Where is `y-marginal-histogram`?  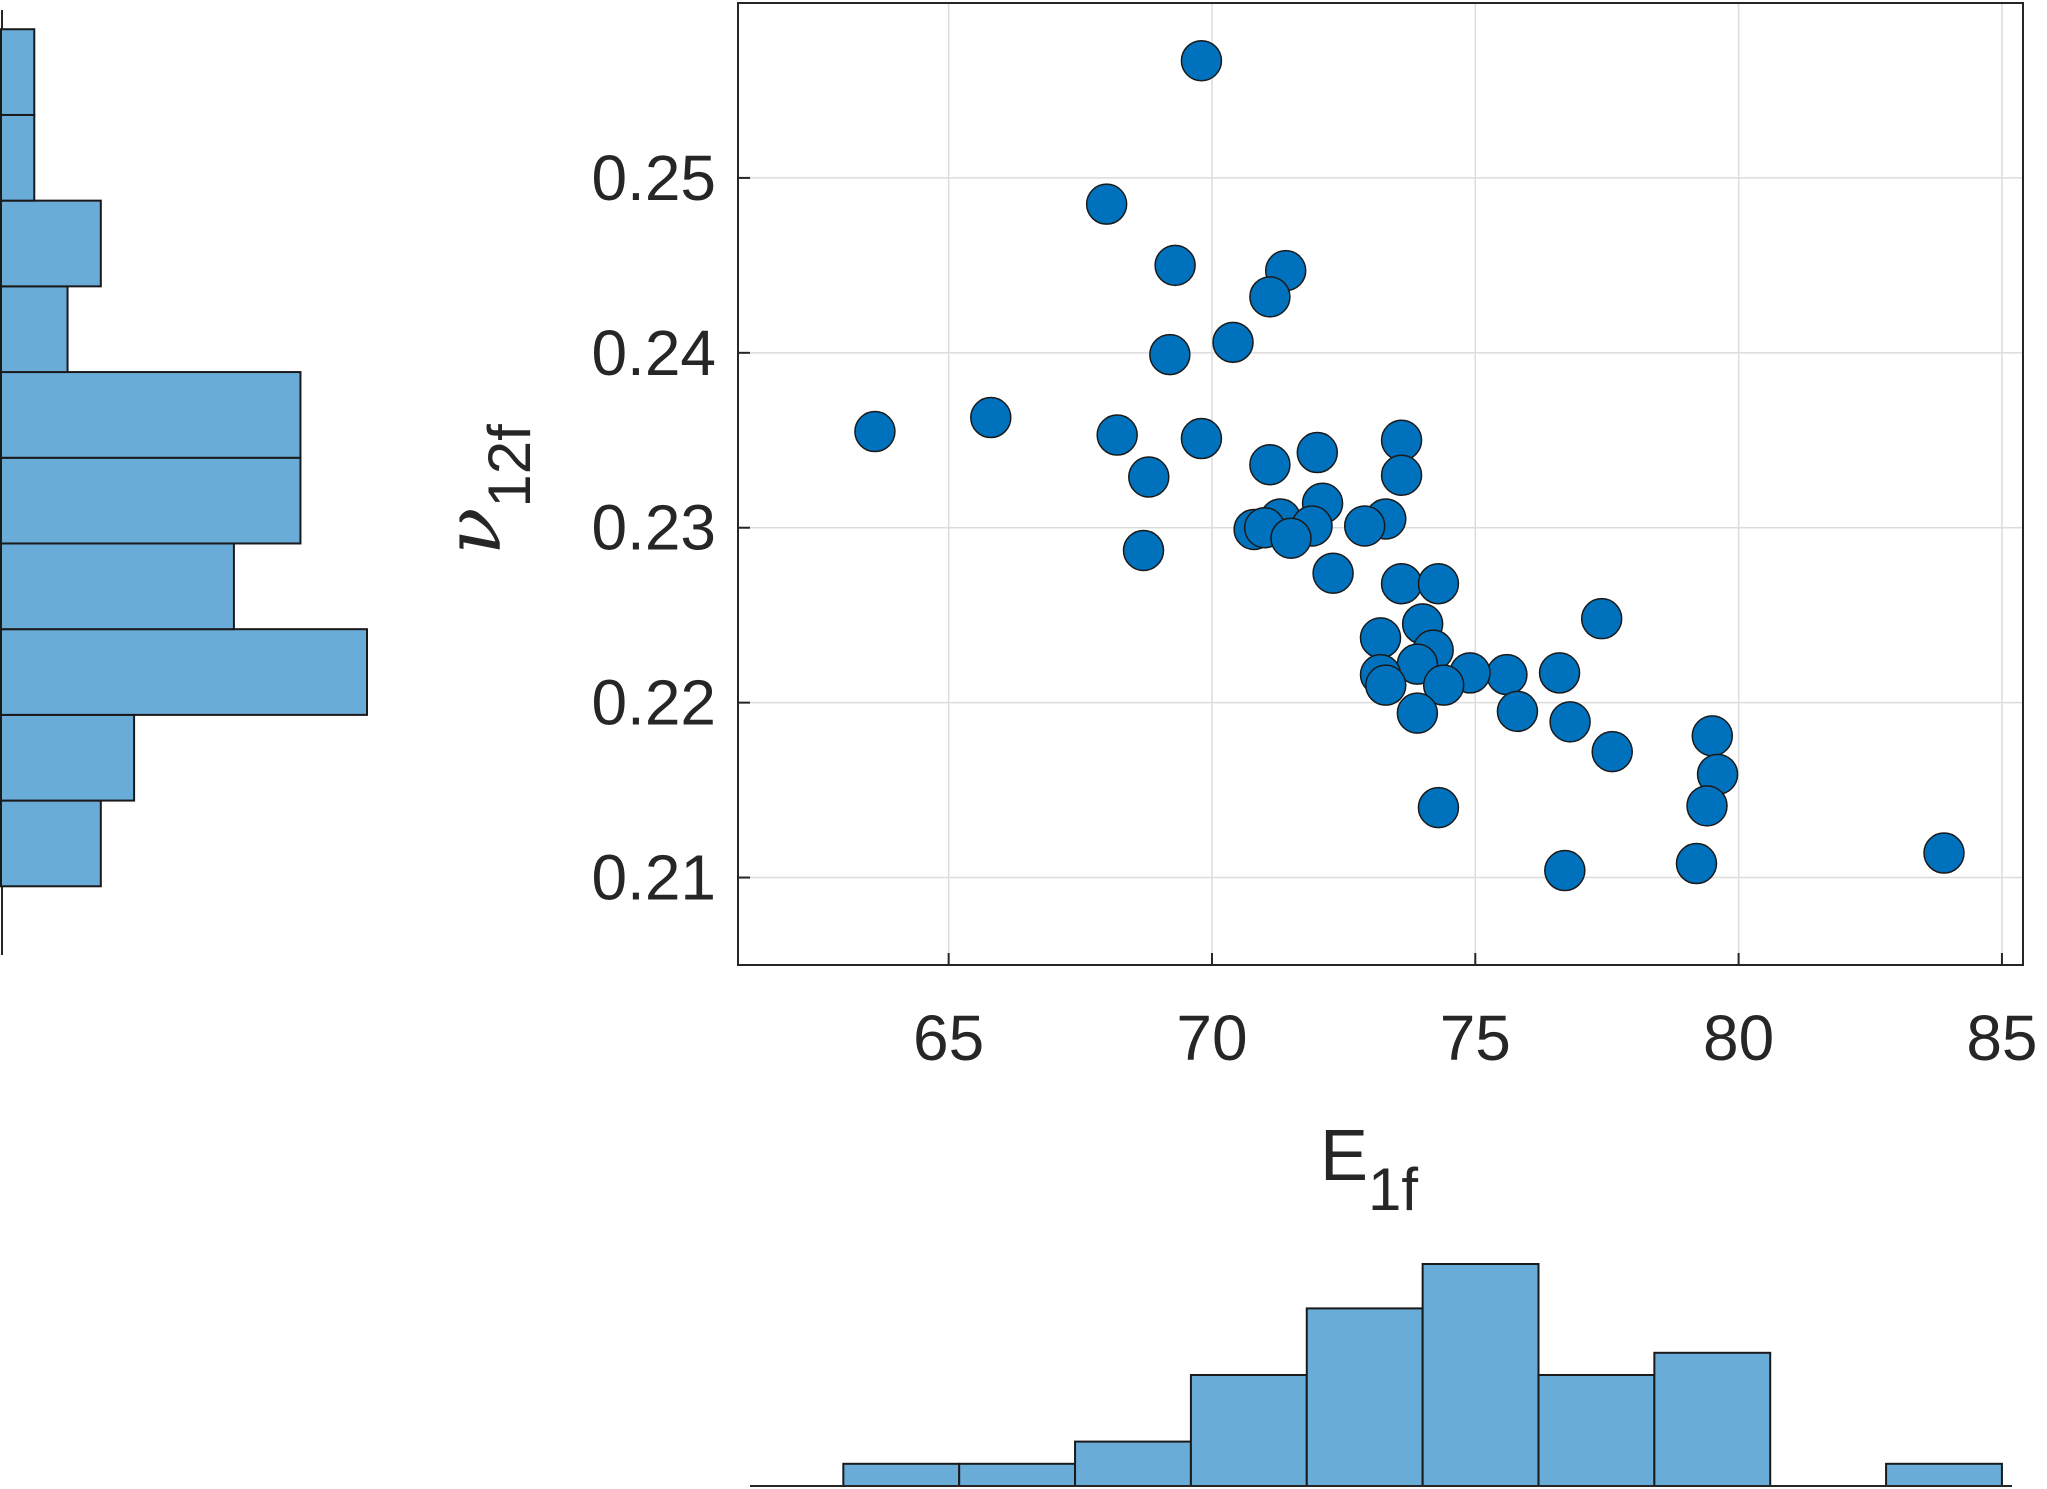 y-marginal-histogram is located at coordinates (184, 482).